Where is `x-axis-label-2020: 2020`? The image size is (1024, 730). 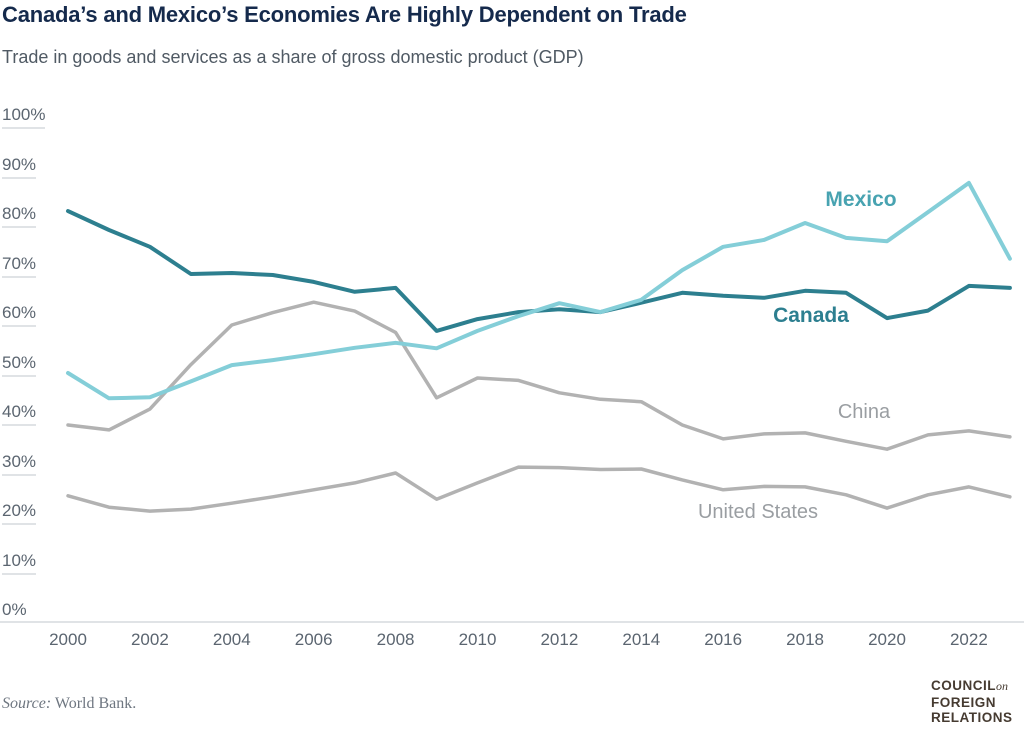
x-axis-label-2020: 2020 is located at coordinates (887, 639).